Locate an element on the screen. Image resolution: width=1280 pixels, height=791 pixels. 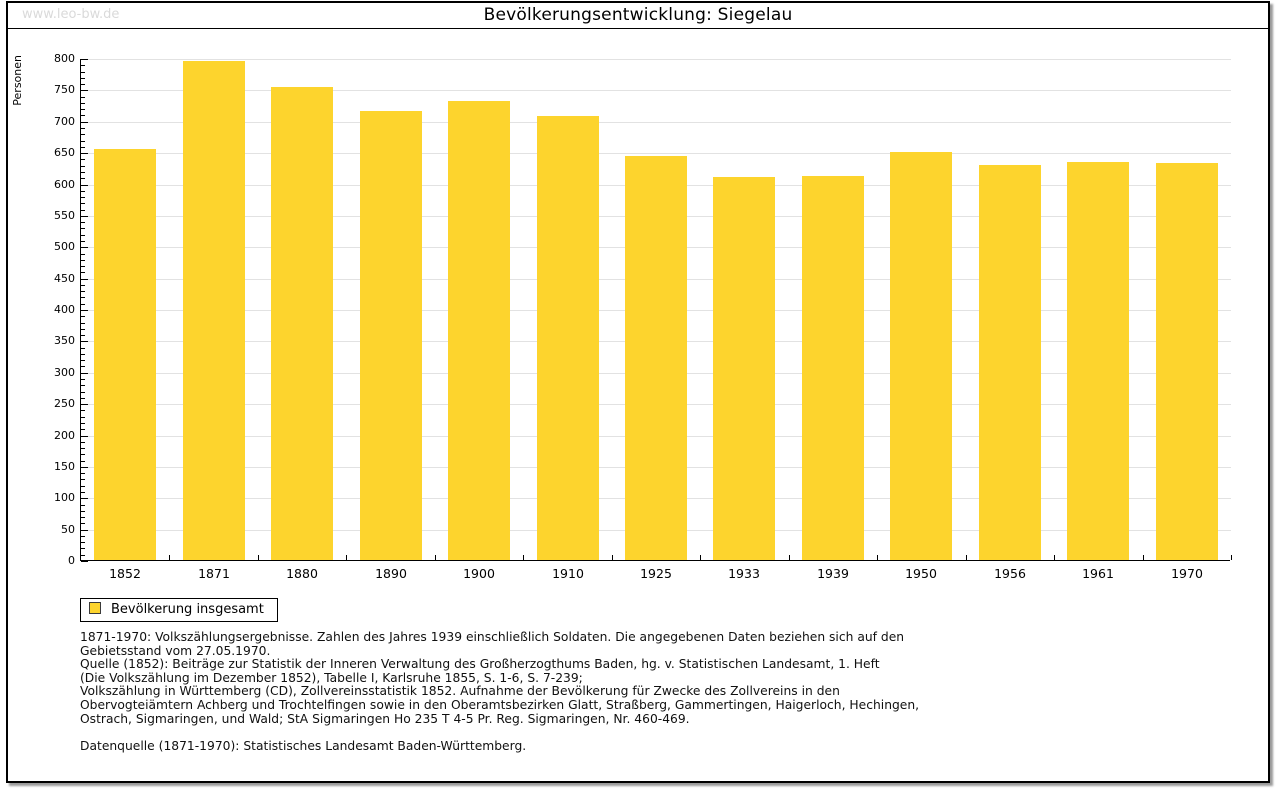
bar-1910 is located at coordinates (568, 338).